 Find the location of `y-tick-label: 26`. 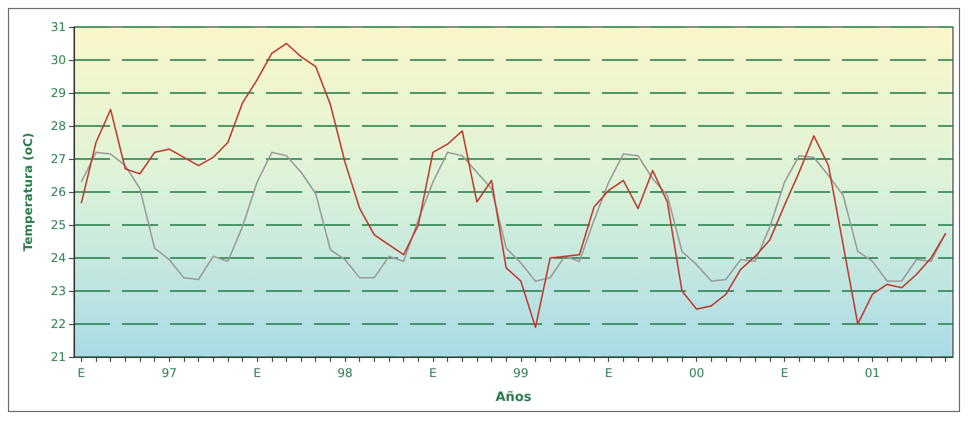

y-tick-label: 26 is located at coordinates (58, 192).